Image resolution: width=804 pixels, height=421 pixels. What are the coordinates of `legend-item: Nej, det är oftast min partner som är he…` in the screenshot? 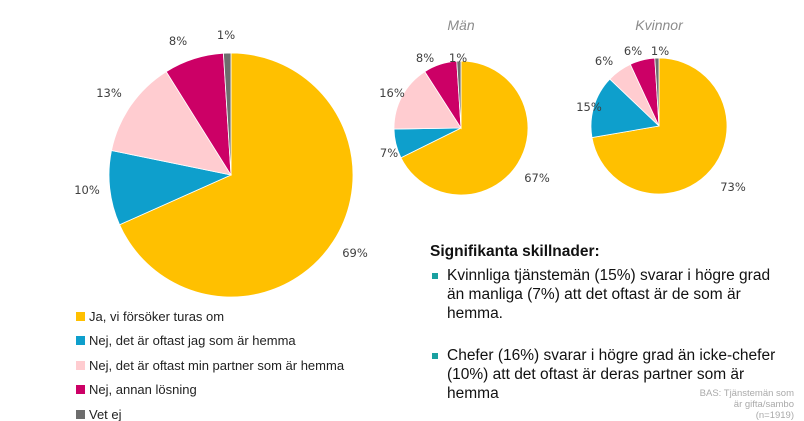 It's located at (210, 365).